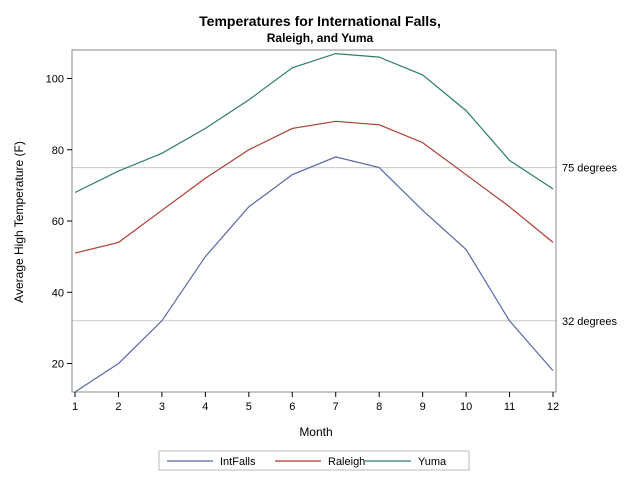 This screenshot has width=640, height=480. I want to click on x-tick-label: 5, so click(249, 407).